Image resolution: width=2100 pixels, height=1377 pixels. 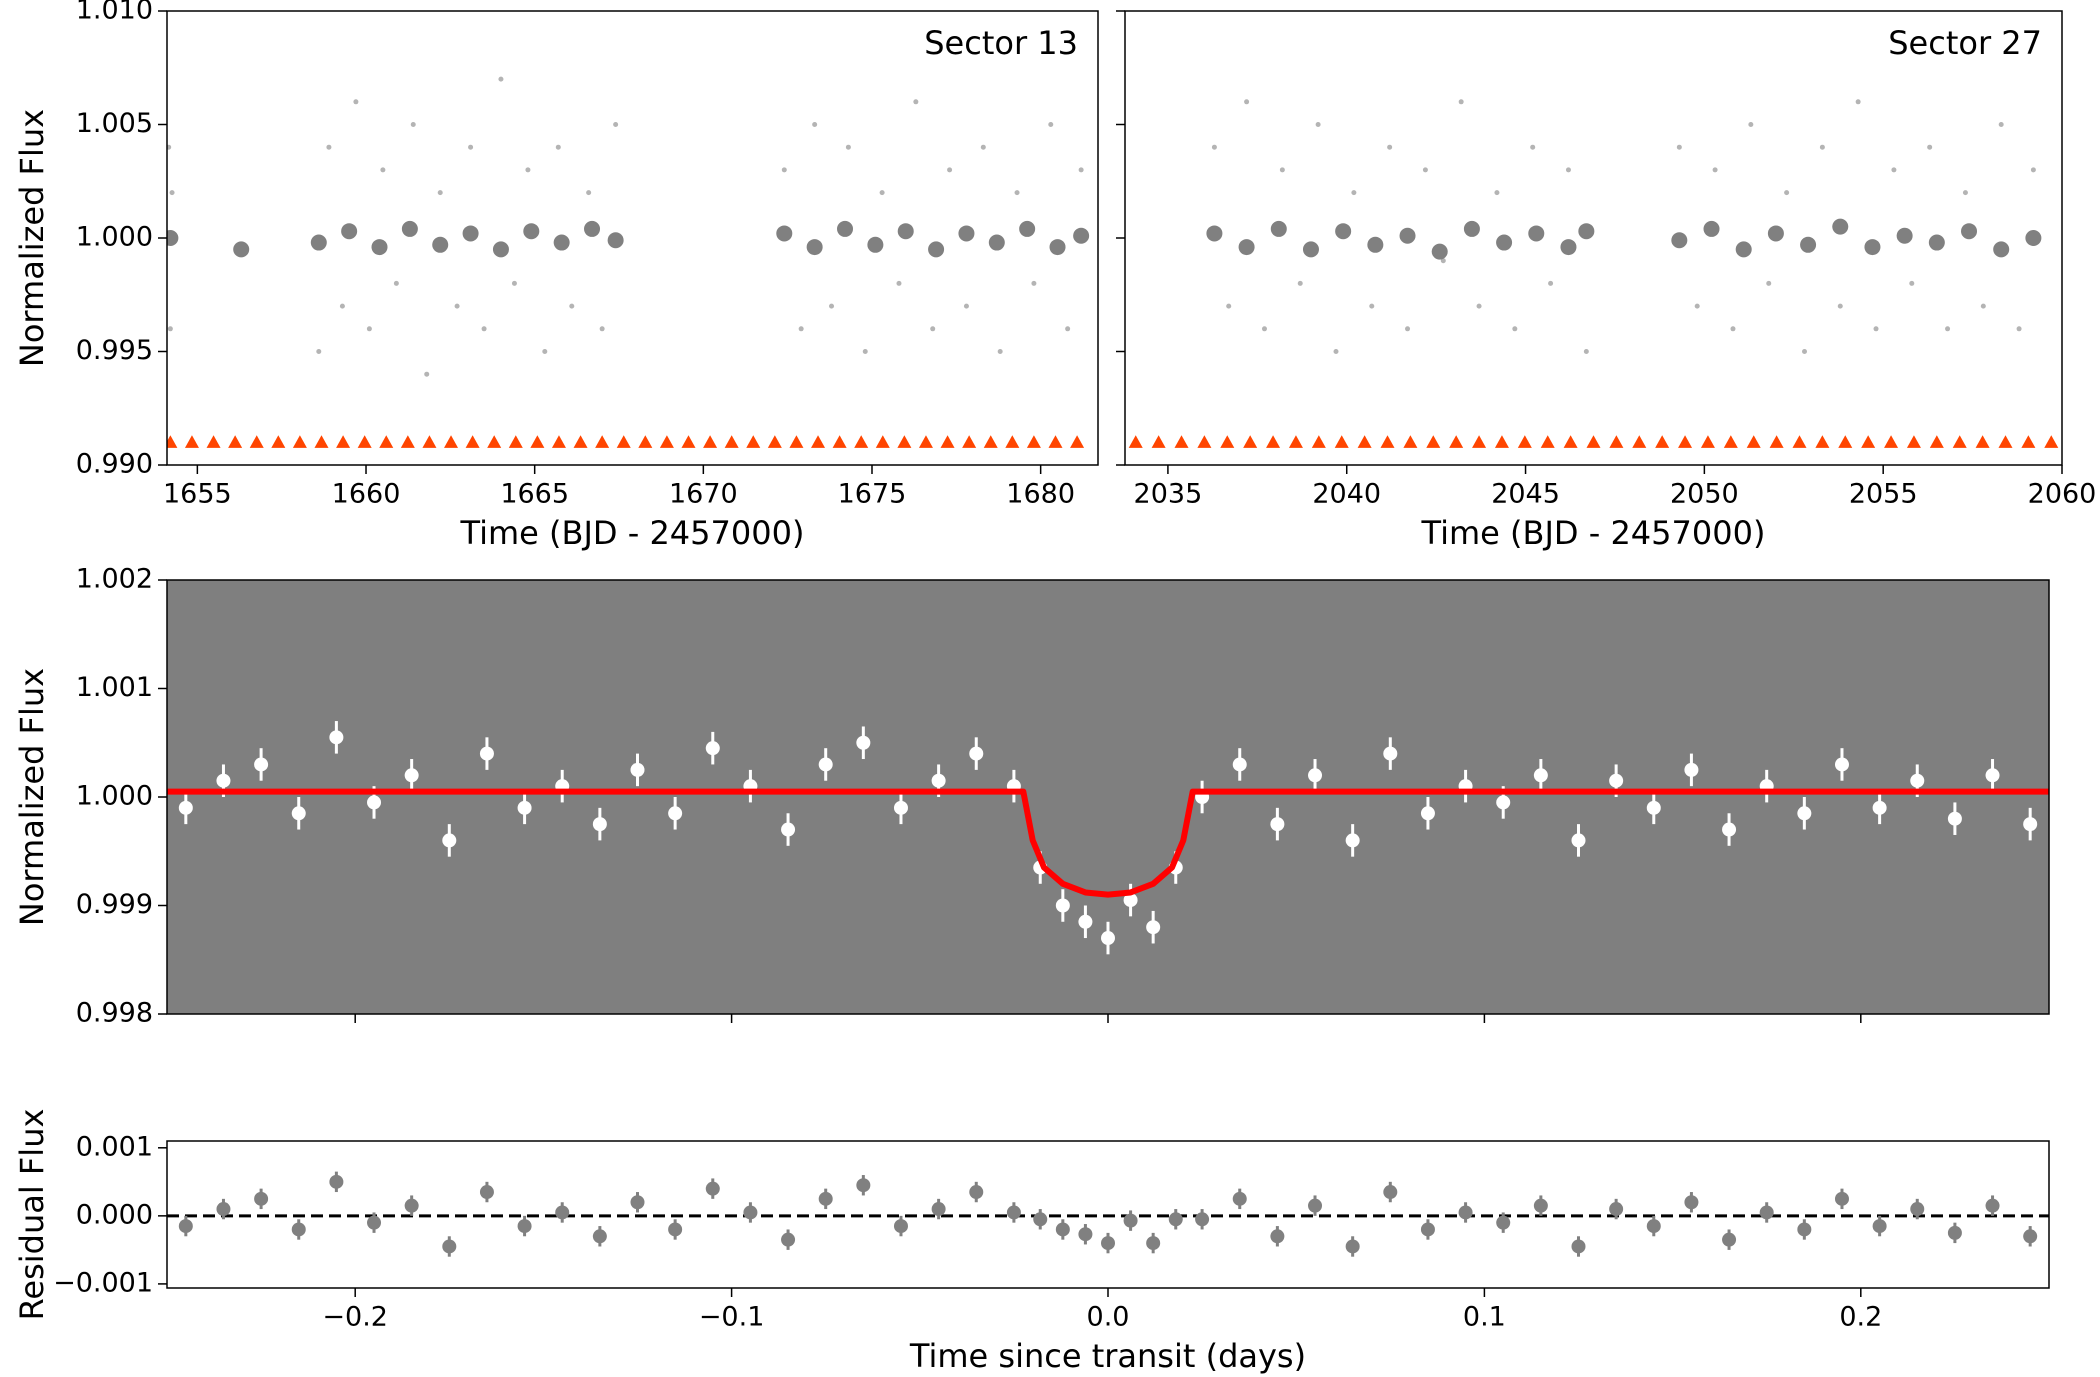 What do you see at coordinates (103, 1282) in the screenshot?
I see `y-tick-label: −0.001` at bounding box center [103, 1282].